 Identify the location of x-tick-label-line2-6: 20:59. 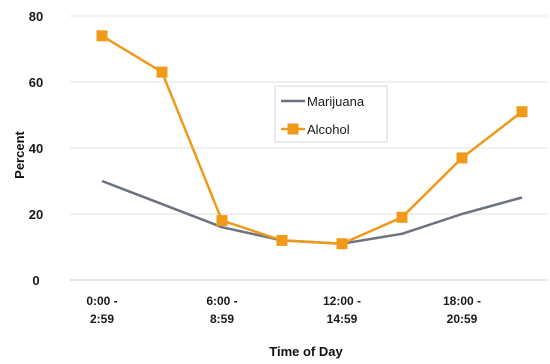
(462, 319).